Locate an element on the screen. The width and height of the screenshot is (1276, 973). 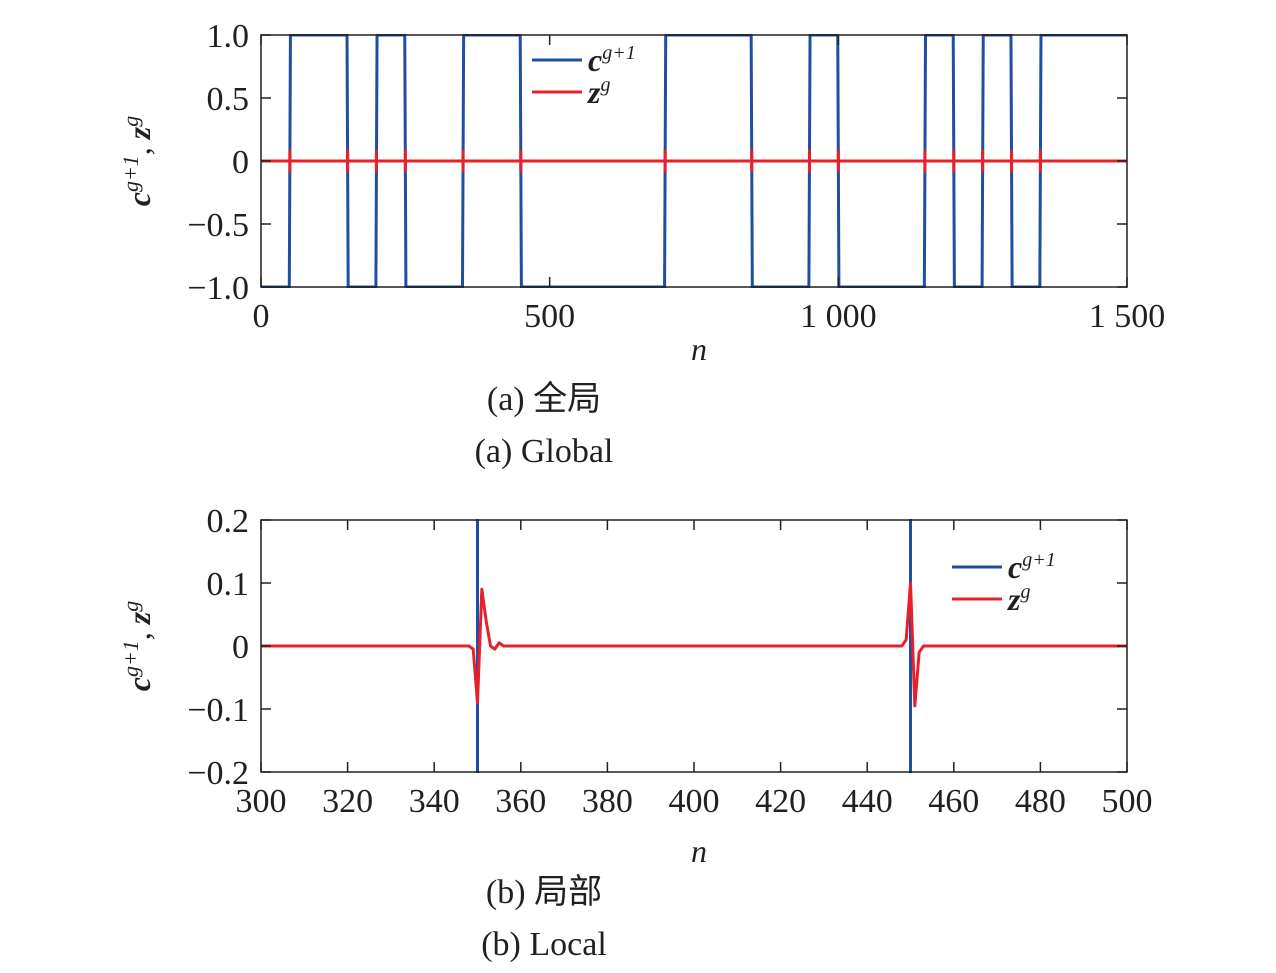
x-tick-label: 480 is located at coordinates (1040, 801).